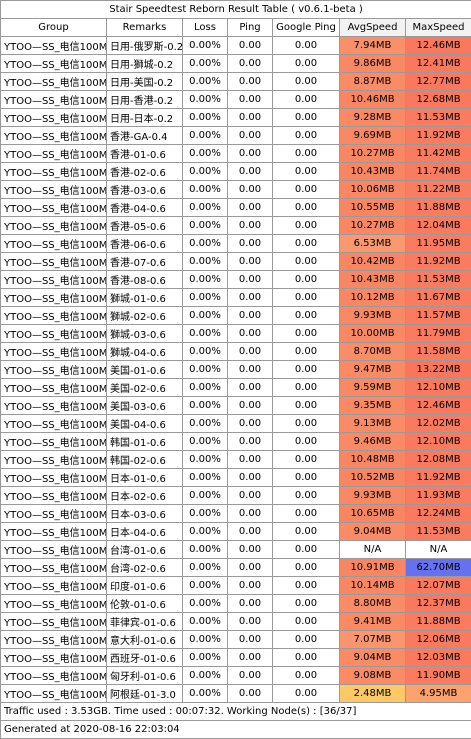 Image resolution: width=471 pixels, height=739 pixels. Describe the element at coordinates (373, 496) in the screenshot. I see `cell-avg-speed: 9.93MB` at that location.